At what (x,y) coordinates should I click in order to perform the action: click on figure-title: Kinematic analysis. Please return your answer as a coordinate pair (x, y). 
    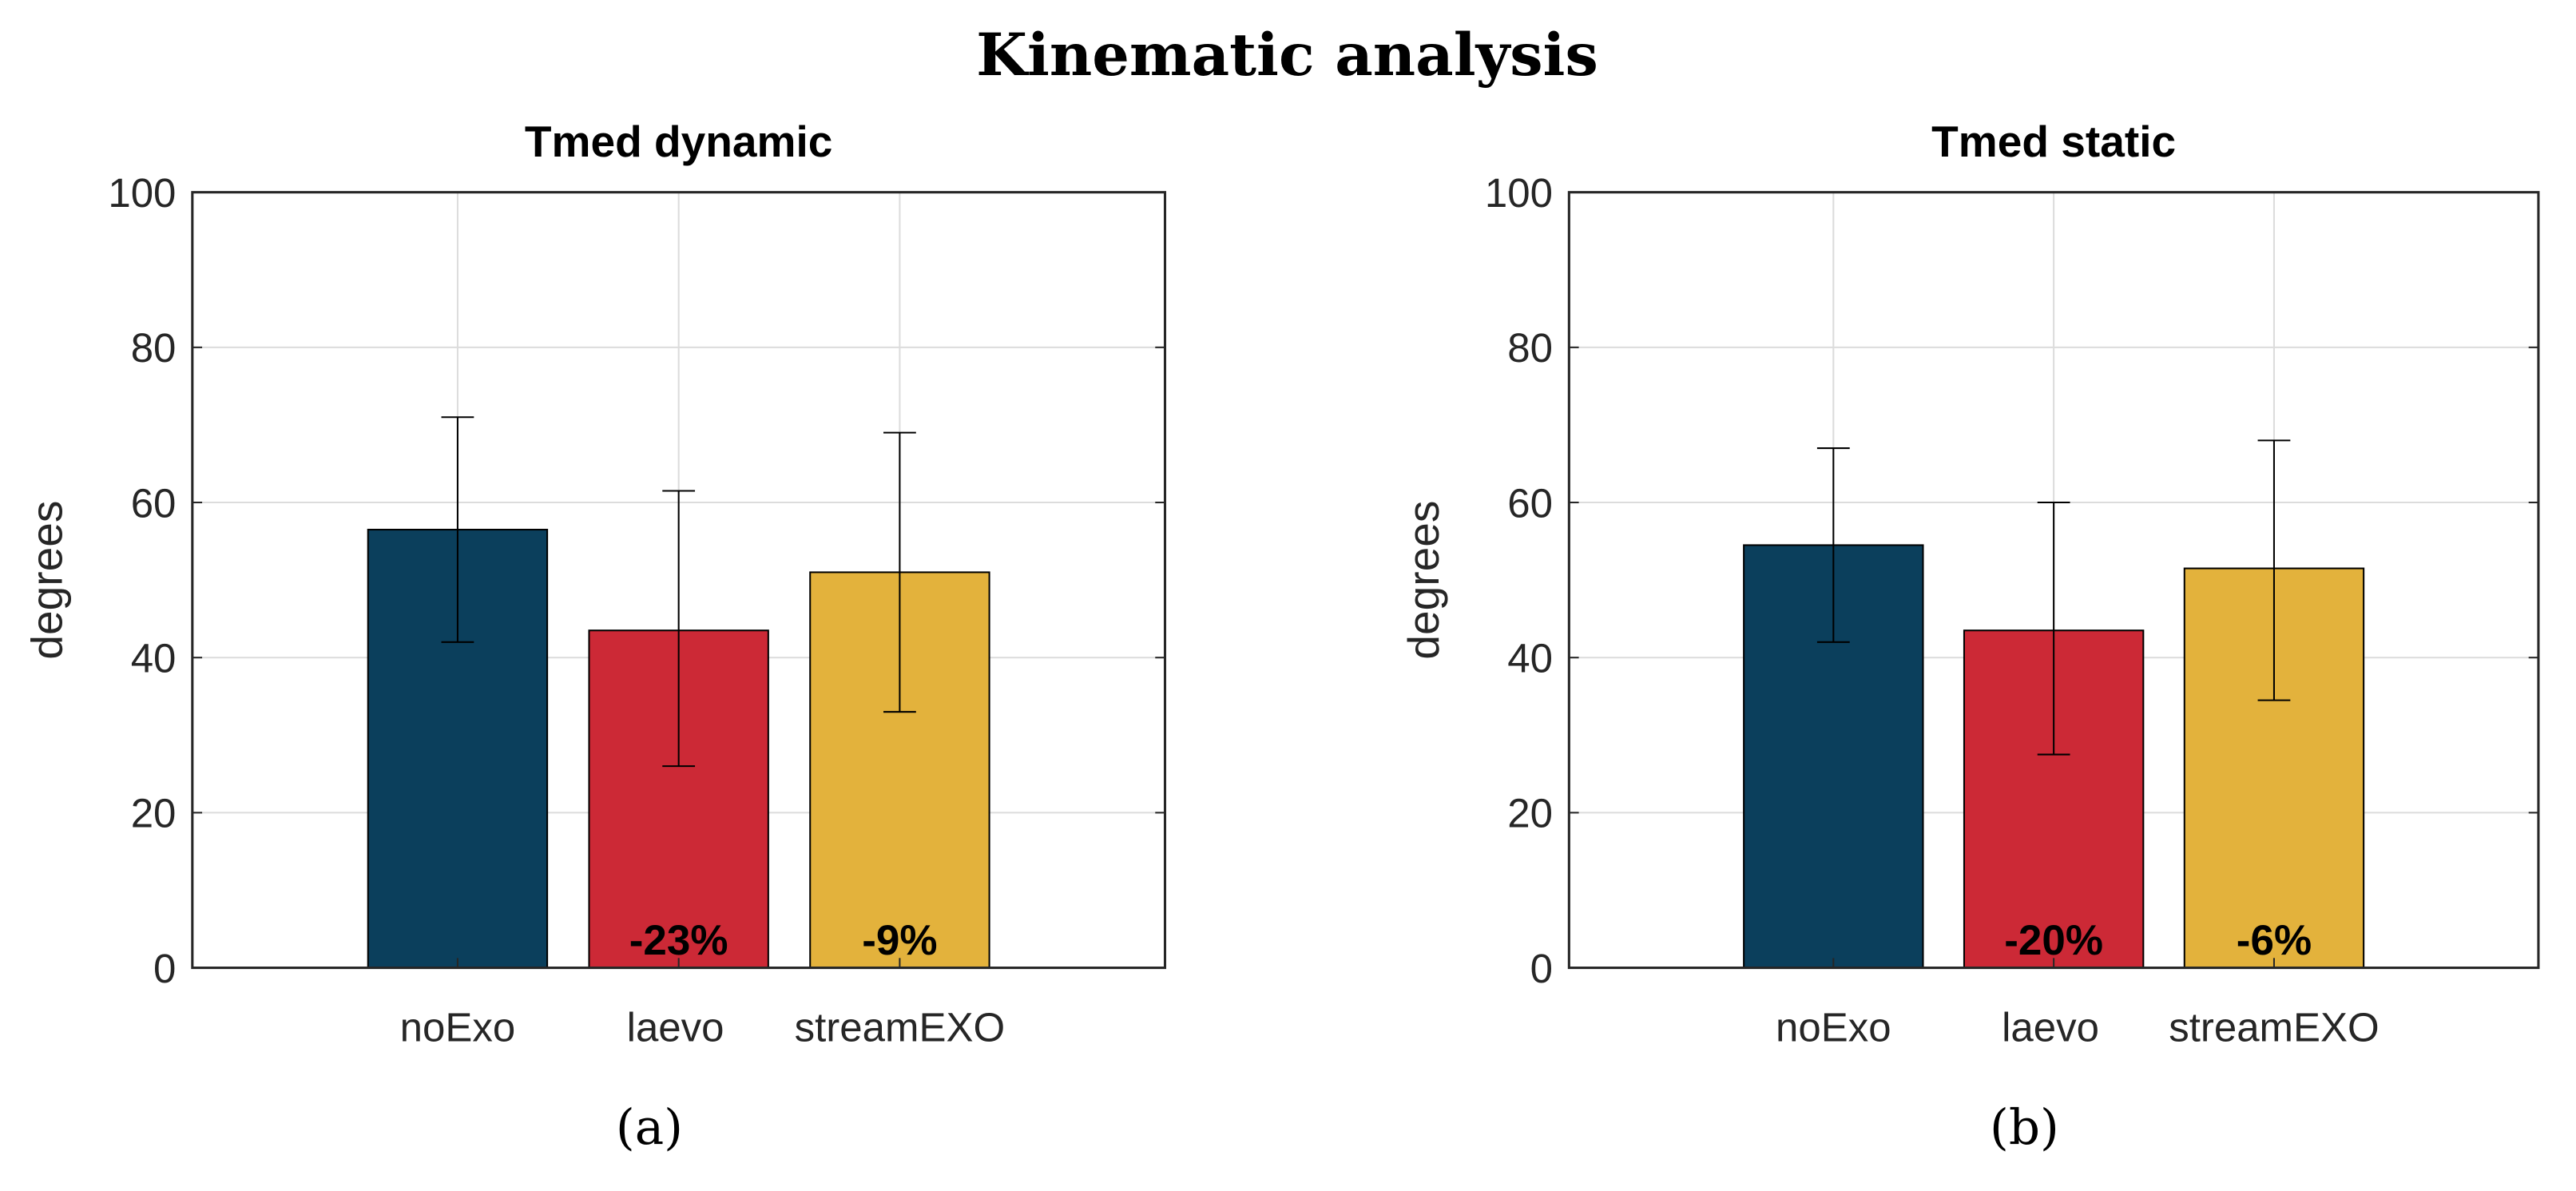
    Looking at the image, I should click on (1287, 55).